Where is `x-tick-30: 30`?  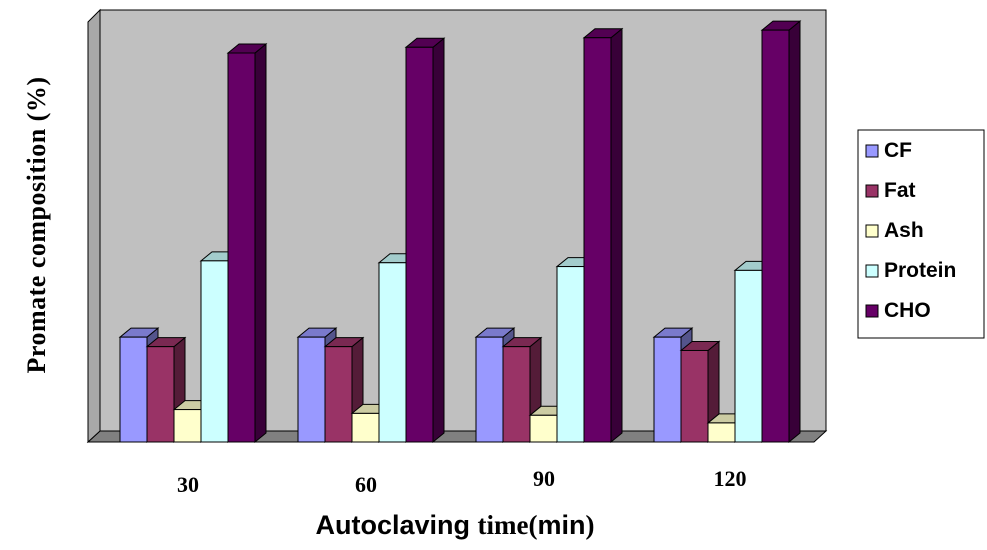 x-tick-30: 30 is located at coordinates (188, 484).